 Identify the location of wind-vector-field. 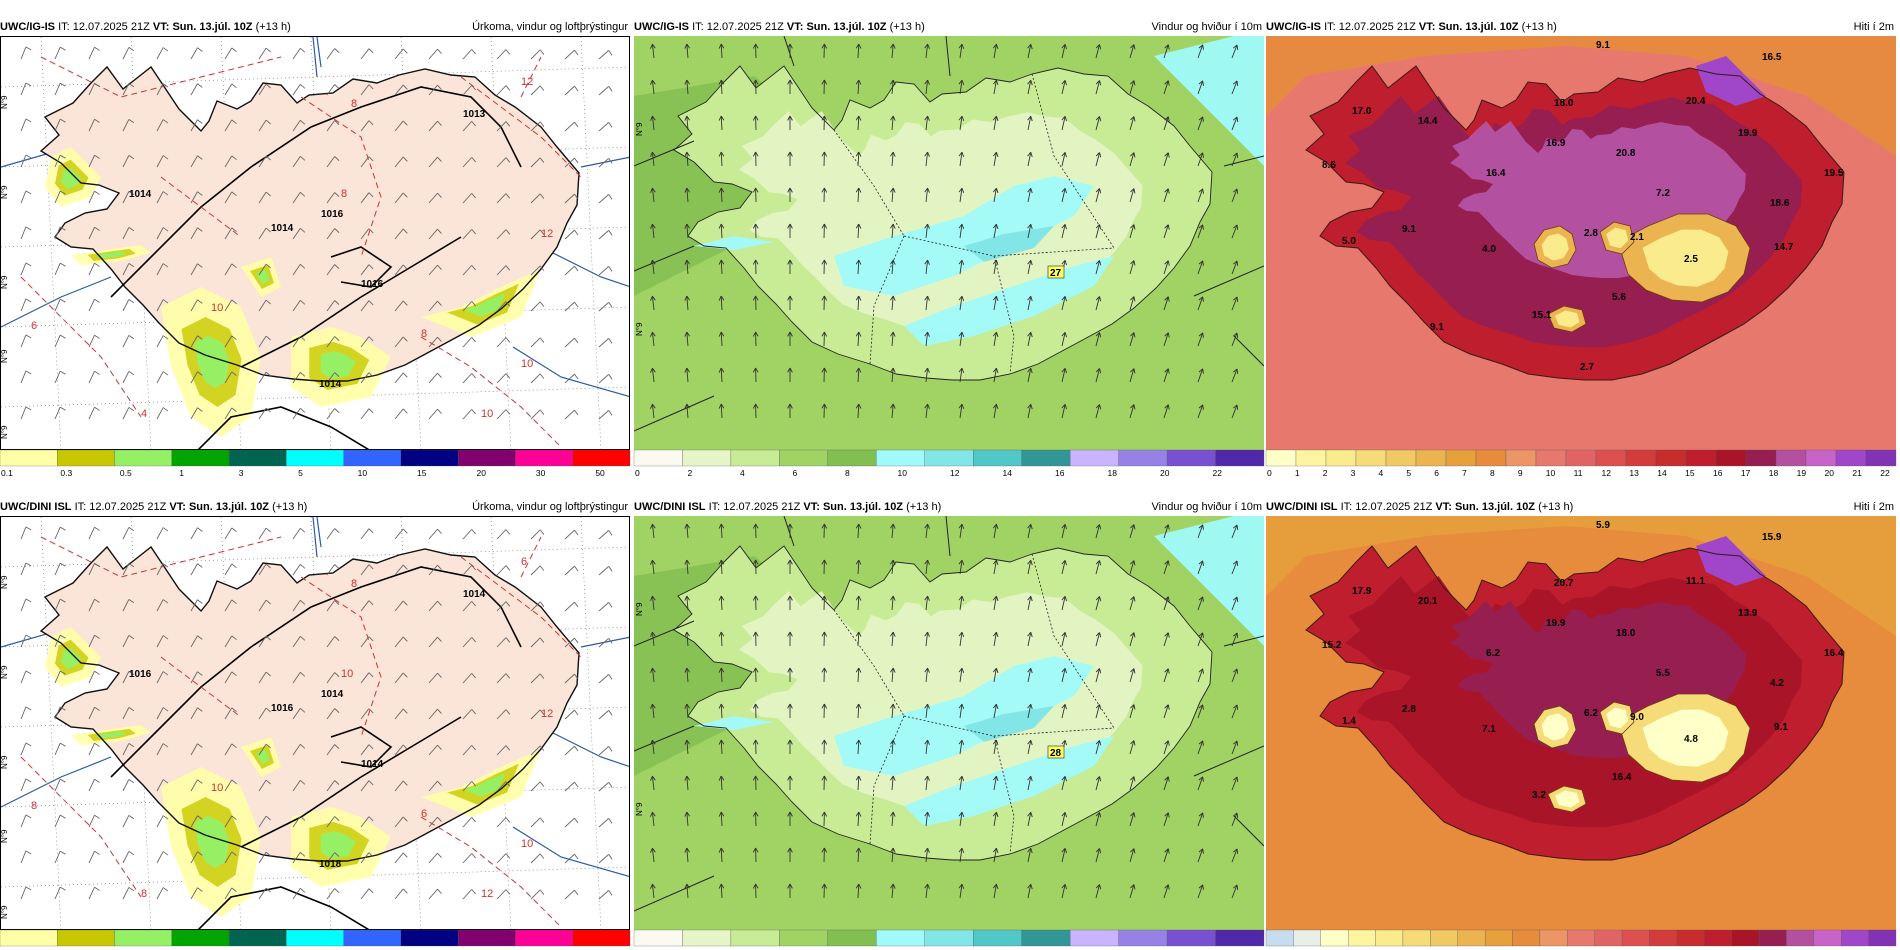
(316, 713).